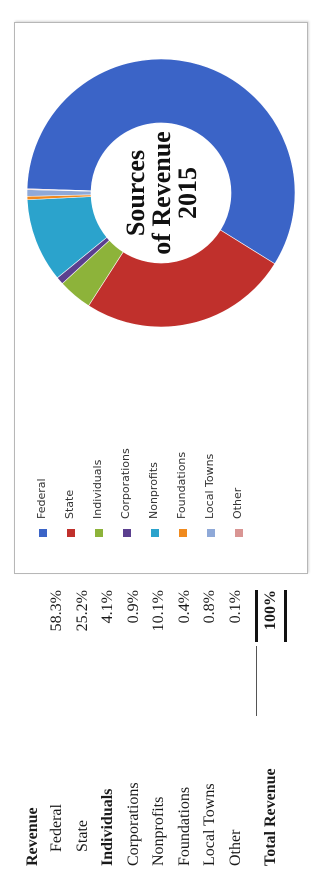 Image resolution: width=320 pixels, height=884 pixels. What do you see at coordinates (235, 607) in the screenshot?
I see `row-value-other: 0.1%` at bounding box center [235, 607].